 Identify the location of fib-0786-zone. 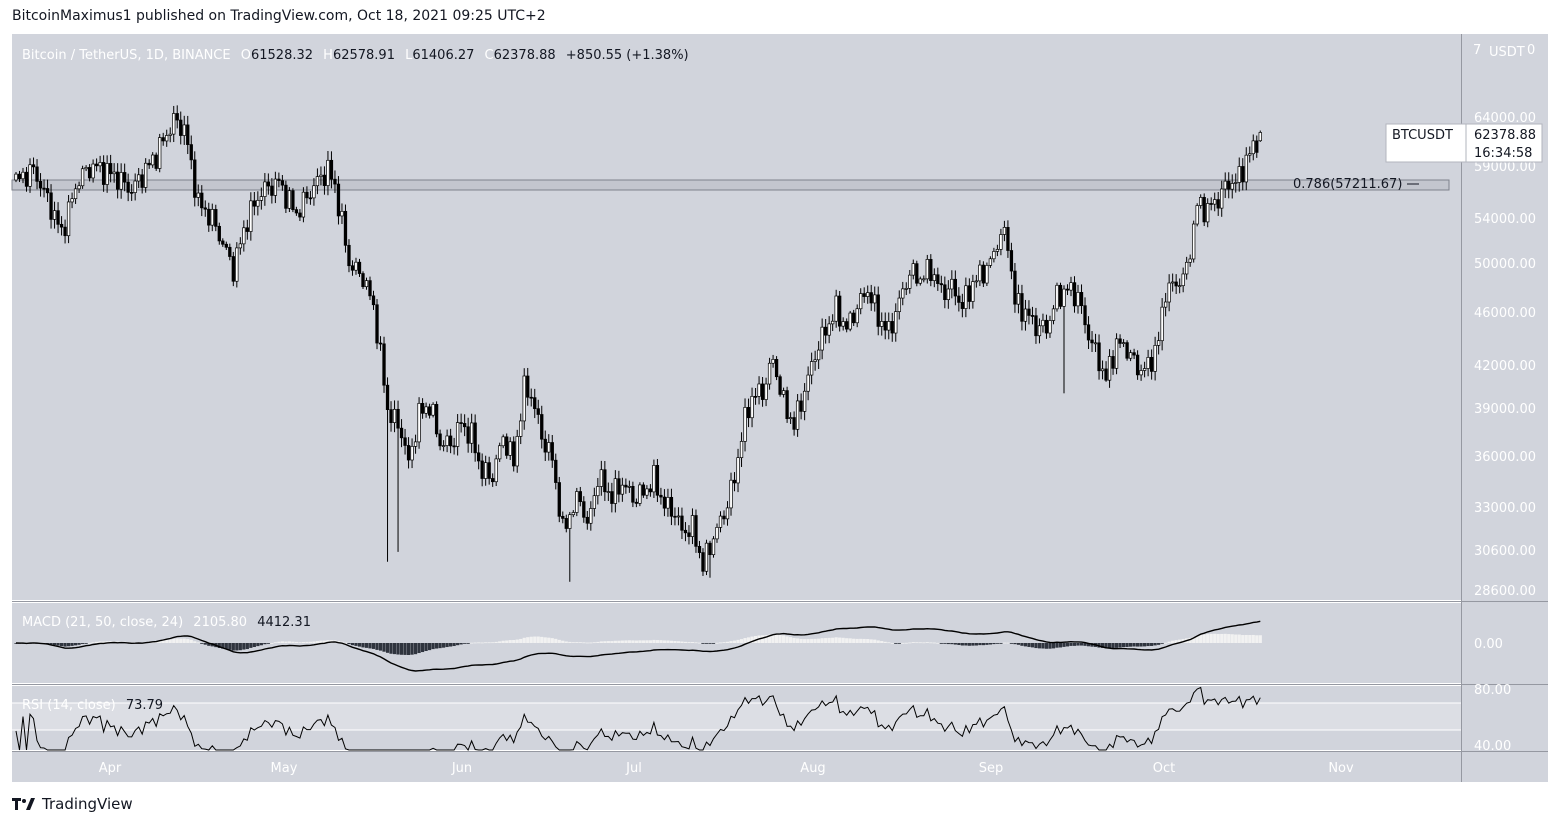
(730, 185).